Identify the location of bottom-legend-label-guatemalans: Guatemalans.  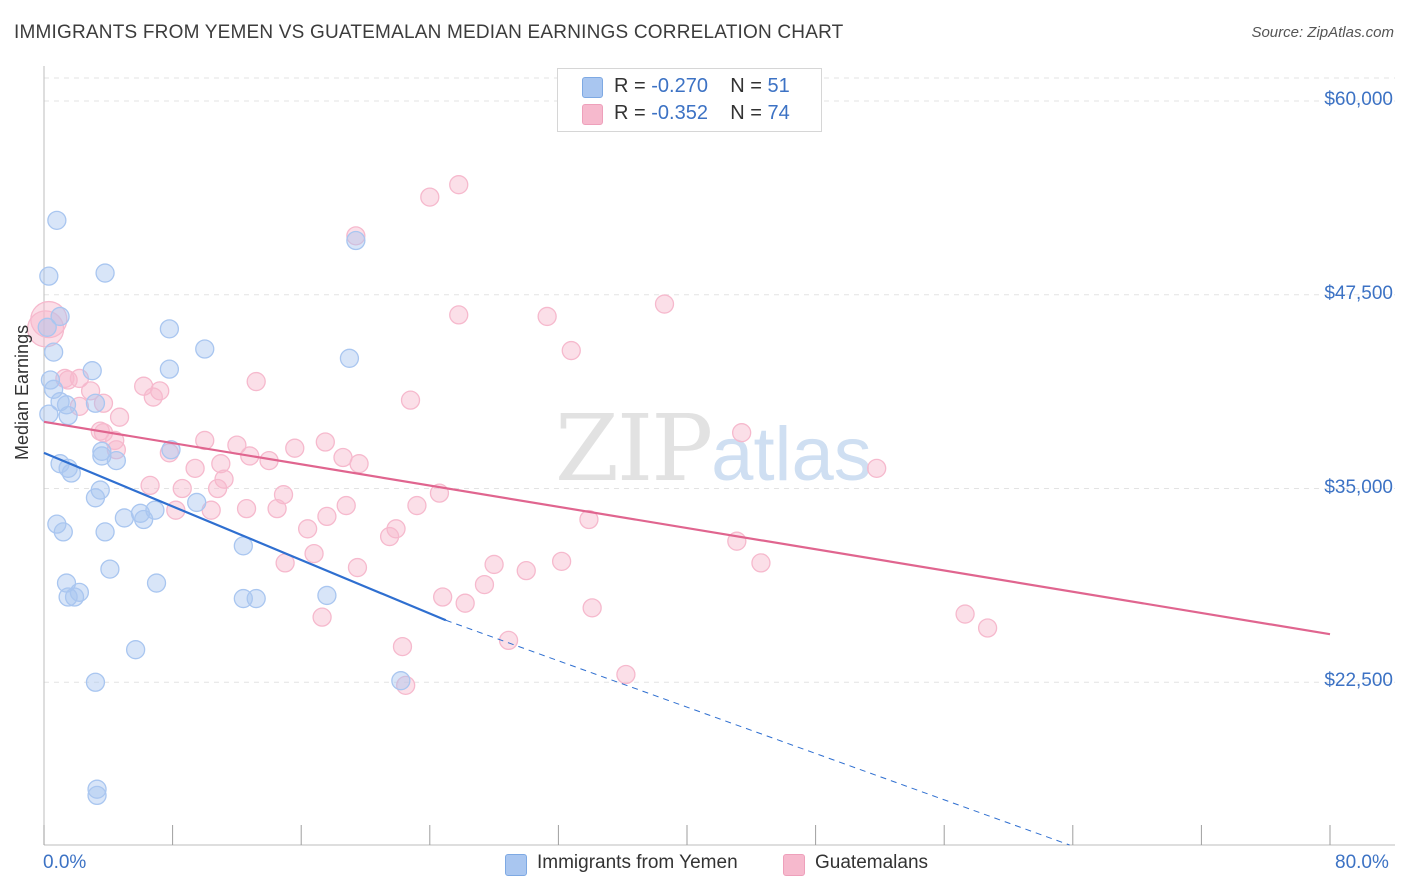
(872, 862).